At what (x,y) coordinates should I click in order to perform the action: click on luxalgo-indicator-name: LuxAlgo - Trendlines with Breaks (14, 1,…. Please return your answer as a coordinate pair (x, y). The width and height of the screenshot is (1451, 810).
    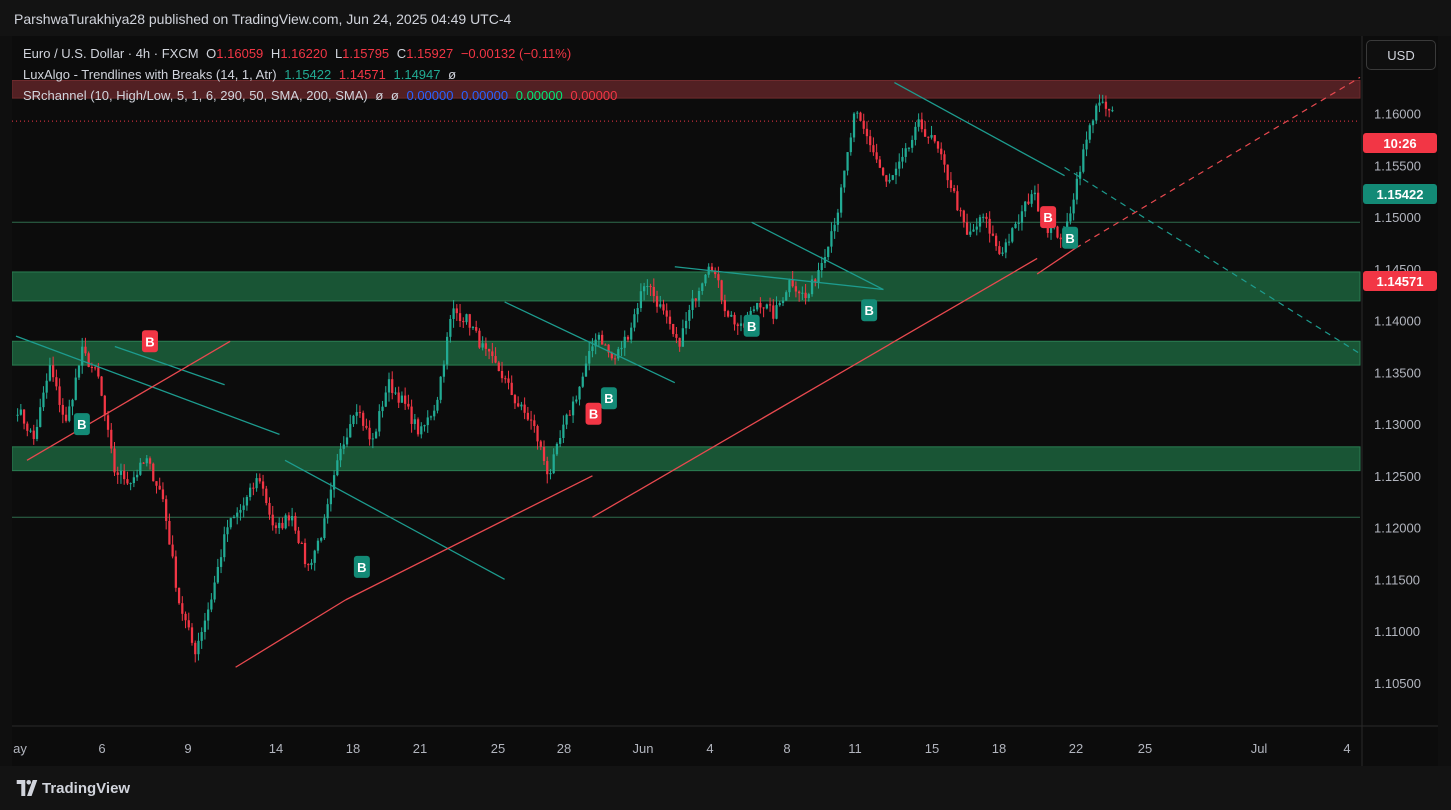
    Looking at the image, I should click on (150, 74).